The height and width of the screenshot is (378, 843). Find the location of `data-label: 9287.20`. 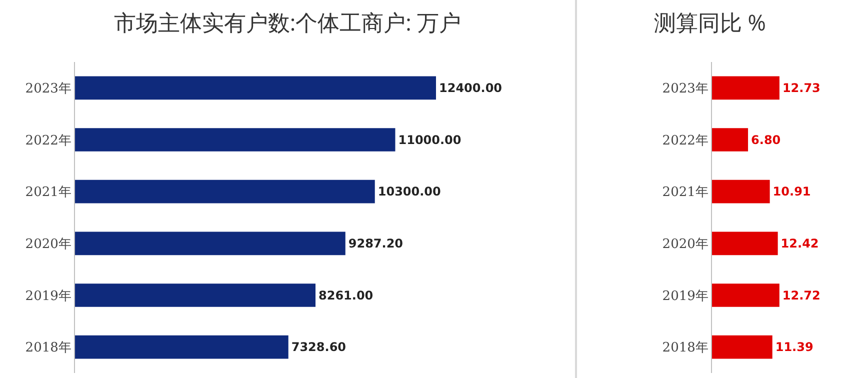

data-label: 9287.20 is located at coordinates (376, 243).